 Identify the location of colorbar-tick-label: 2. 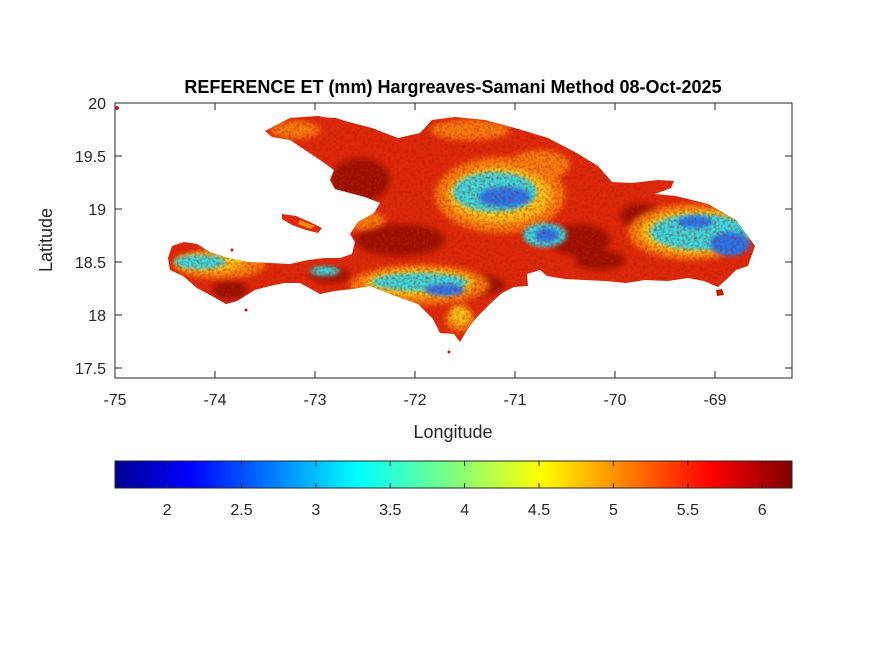
(167, 510).